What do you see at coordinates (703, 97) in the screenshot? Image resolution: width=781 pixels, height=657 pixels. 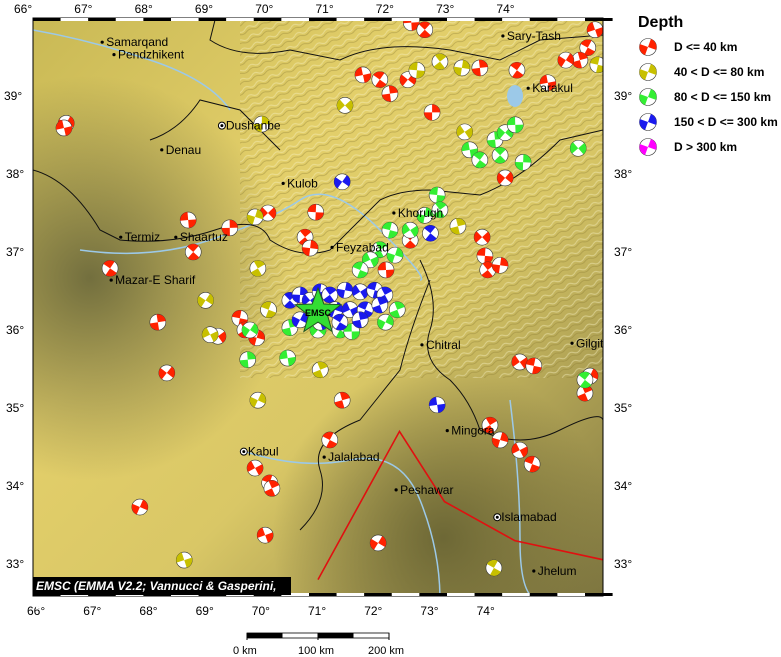 I see `legend-item: 80 < D <= 150 km` at bounding box center [703, 97].